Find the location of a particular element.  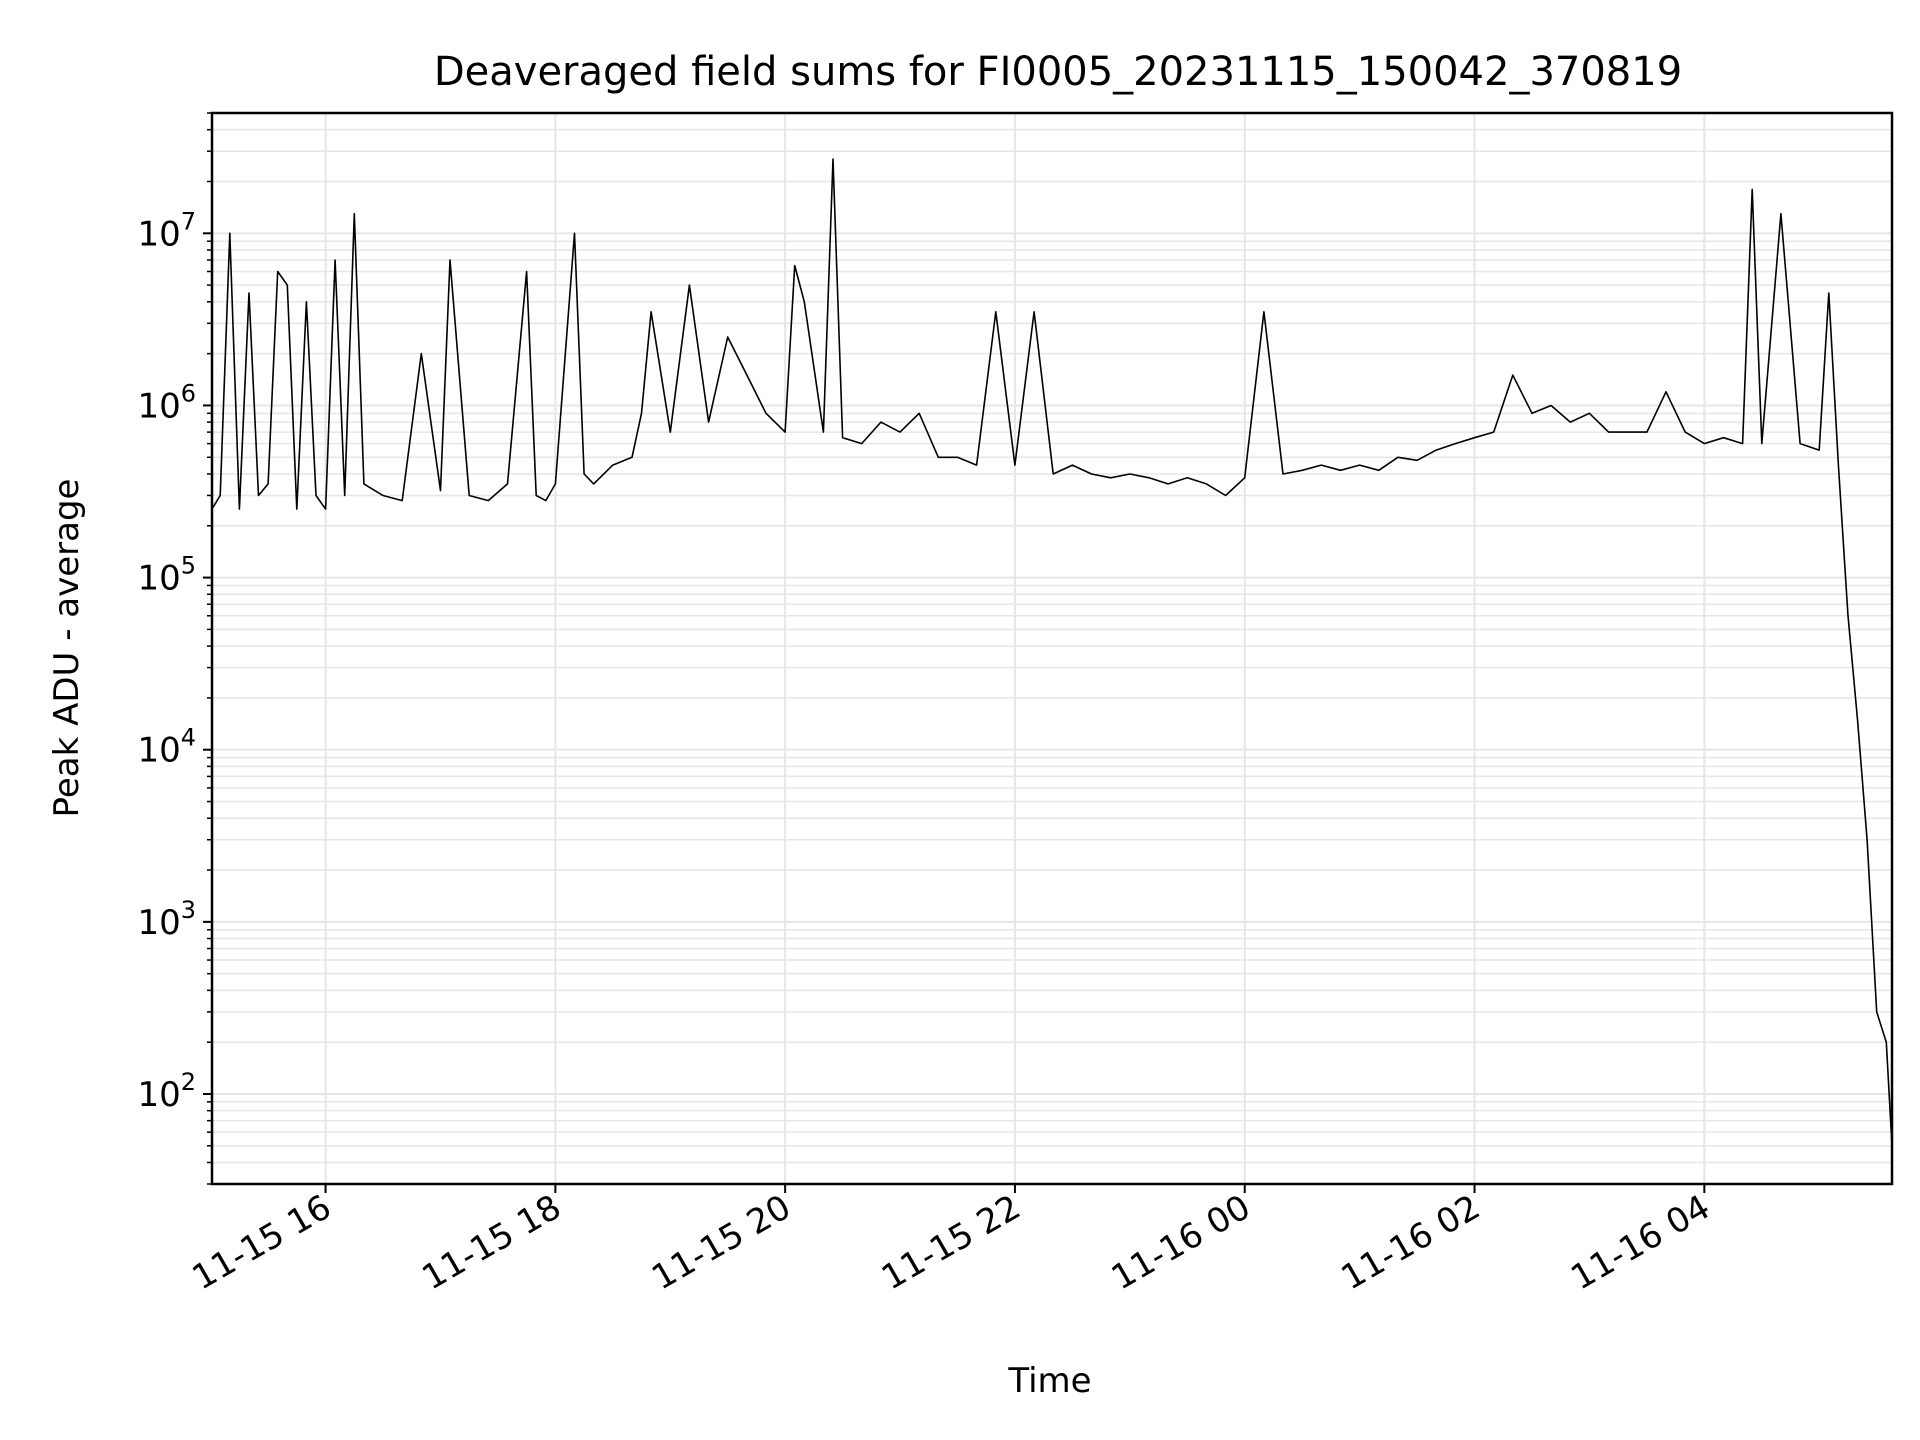

y-tick-label: 10⁶ is located at coordinates (166, 402).